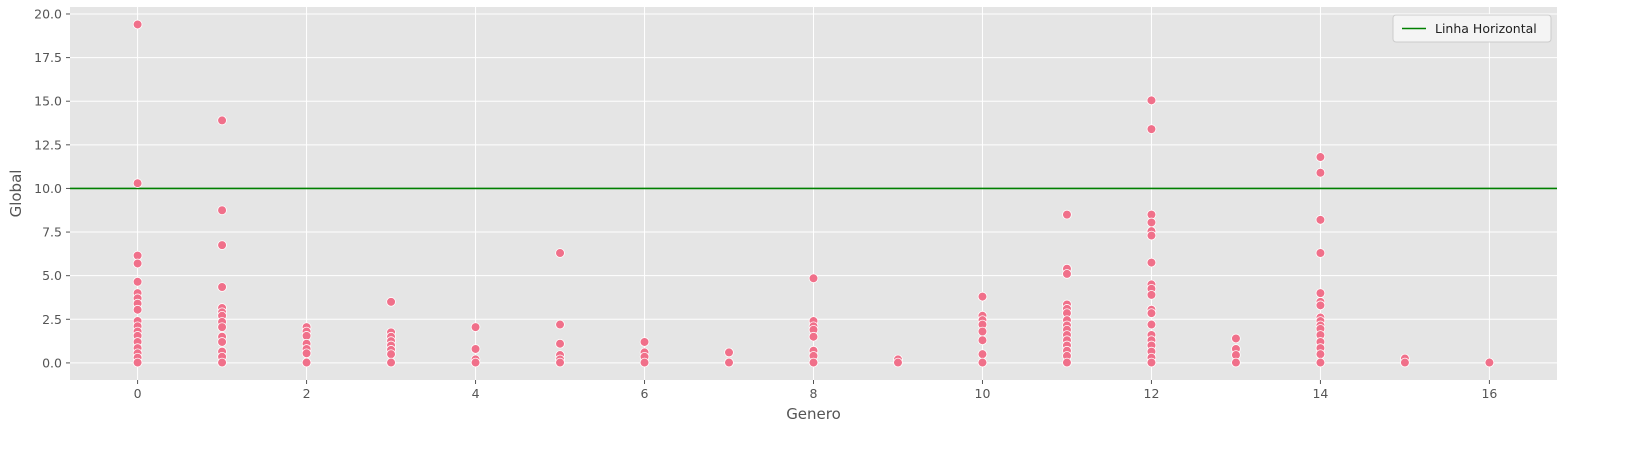 The width and height of the screenshot is (1631, 449). What do you see at coordinates (307, 393) in the screenshot?
I see `x-tick-label: 2` at bounding box center [307, 393].